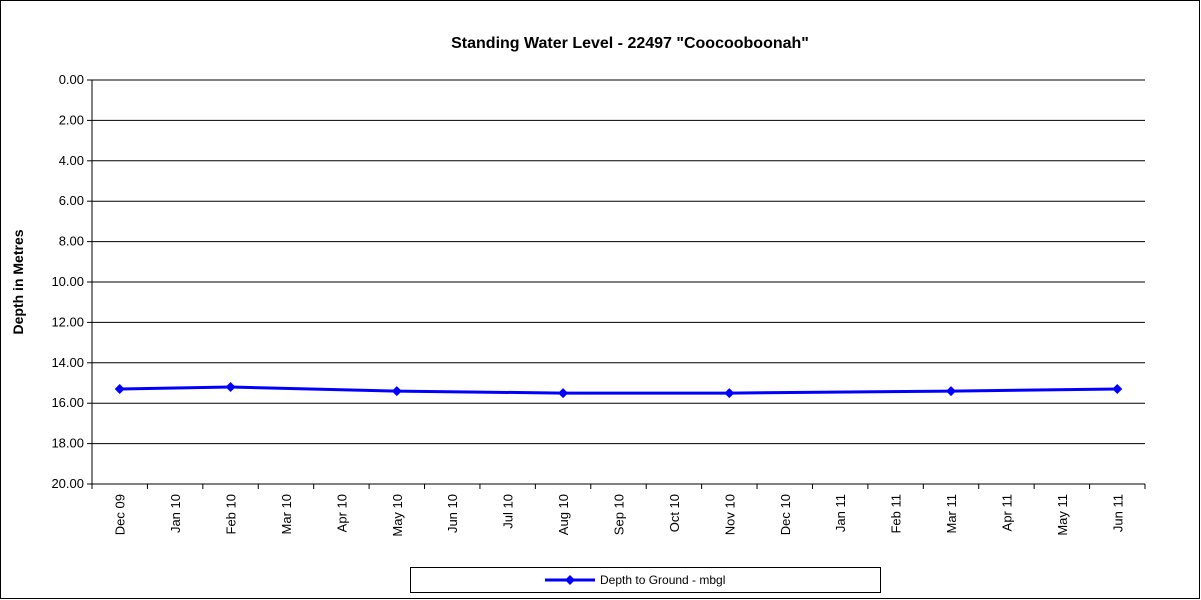  I want to click on x-tick-label: Mar 10, so click(286, 514).